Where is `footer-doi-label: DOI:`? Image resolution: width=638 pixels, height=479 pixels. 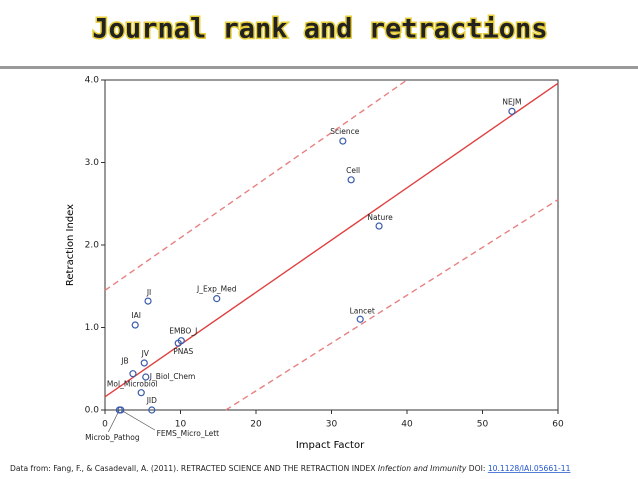 footer-doi-label: DOI: is located at coordinates (476, 468).